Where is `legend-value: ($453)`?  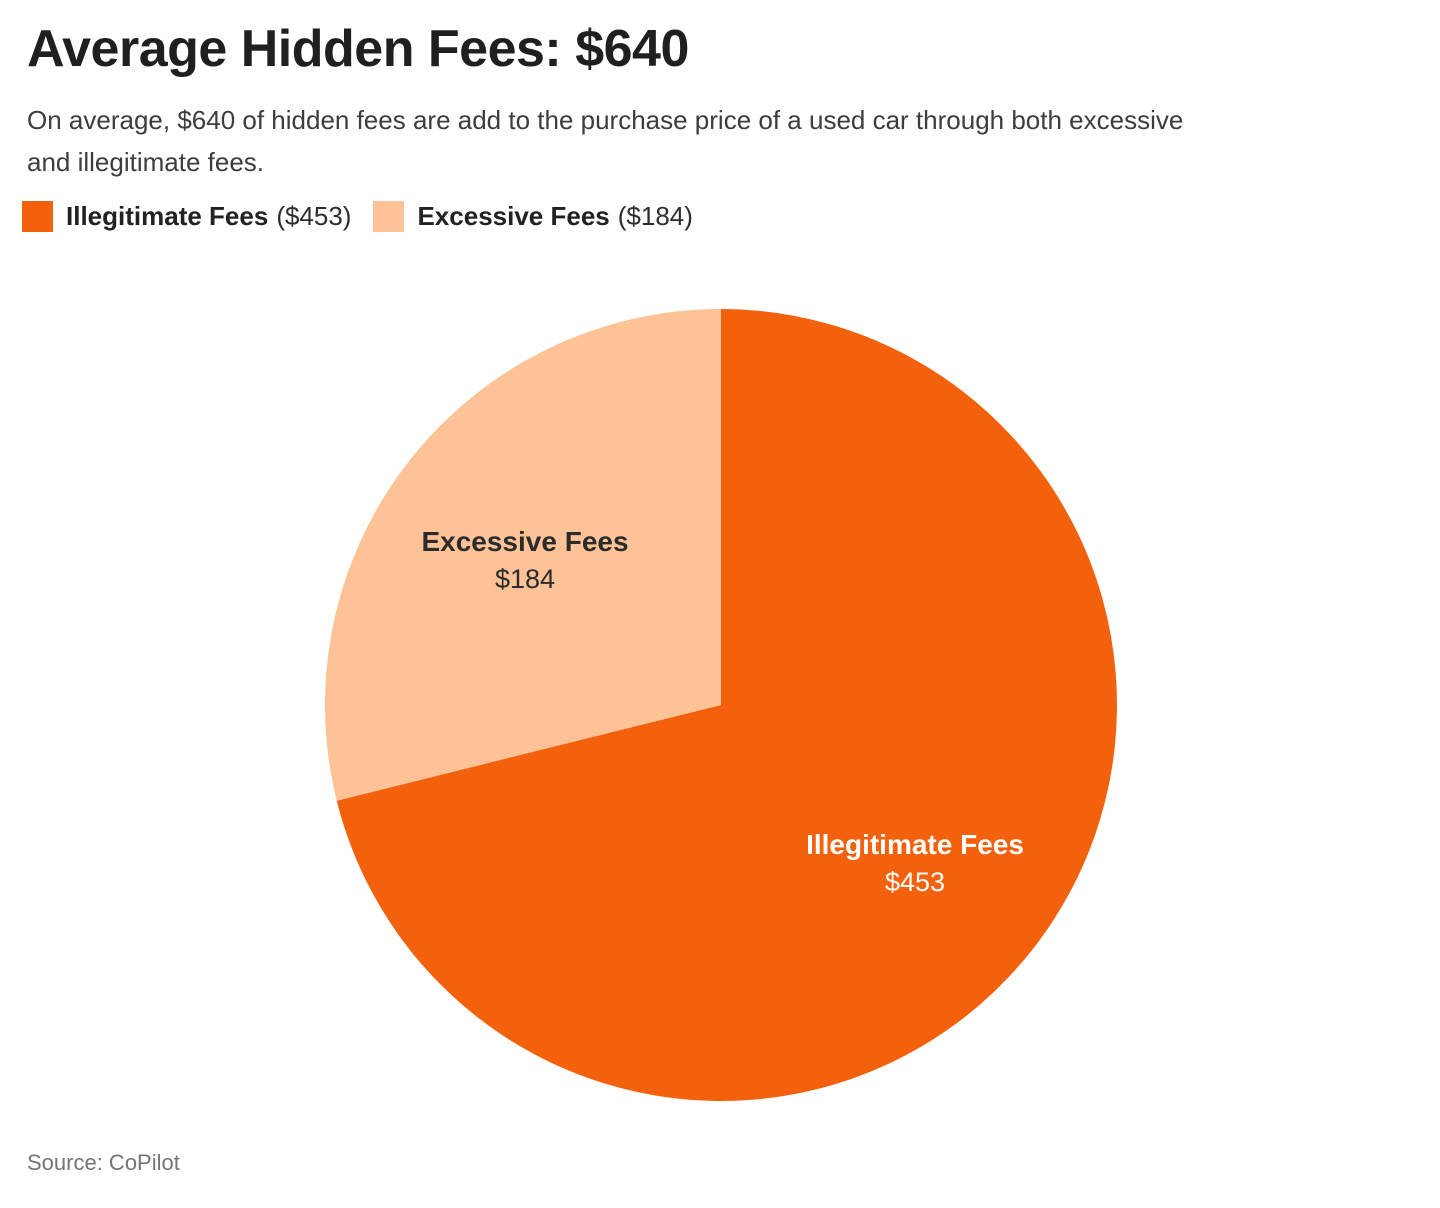 legend-value: ($453) is located at coordinates (314, 216).